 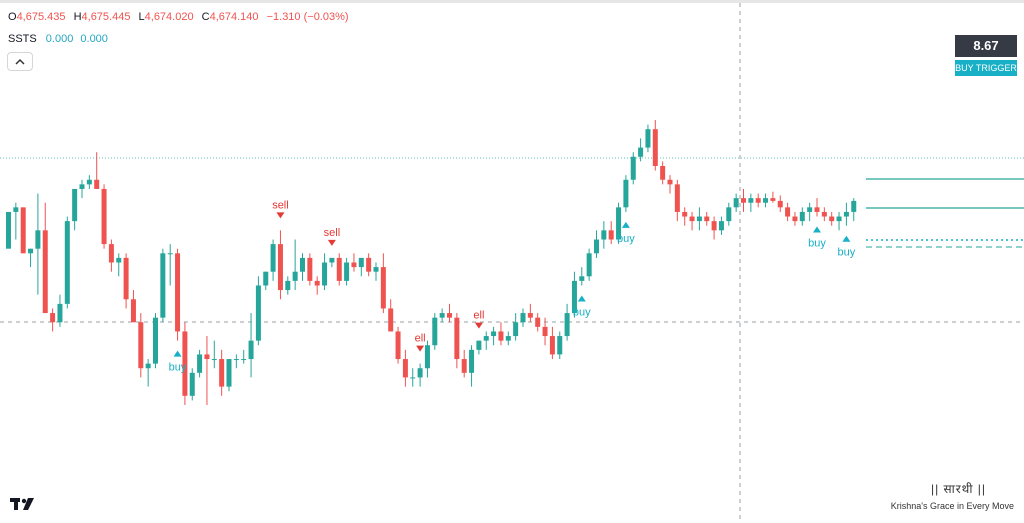 What do you see at coordinates (20, 61) in the screenshot?
I see `collapse-legend-button` at bounding box center [20, 61].